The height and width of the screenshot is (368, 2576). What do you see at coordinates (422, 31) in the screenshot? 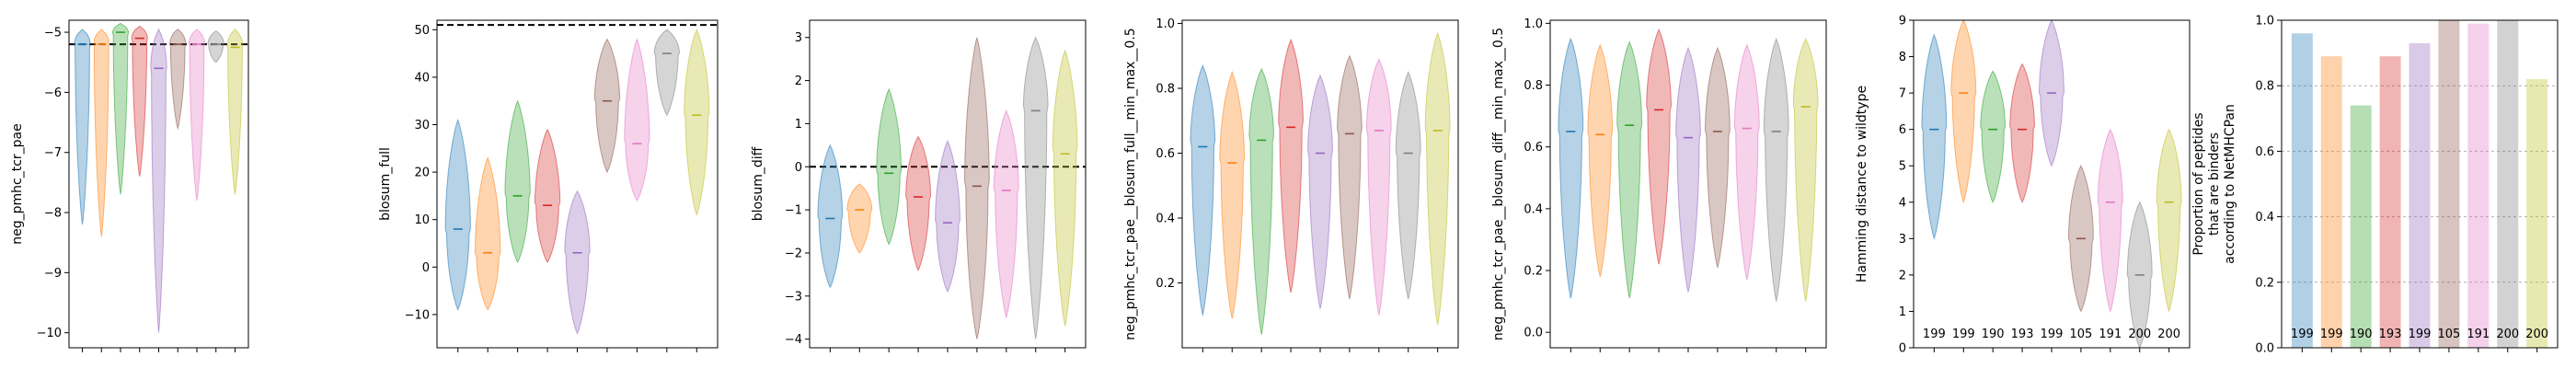
I see `y-tick-label: 50` at bounding box center [422, 31].